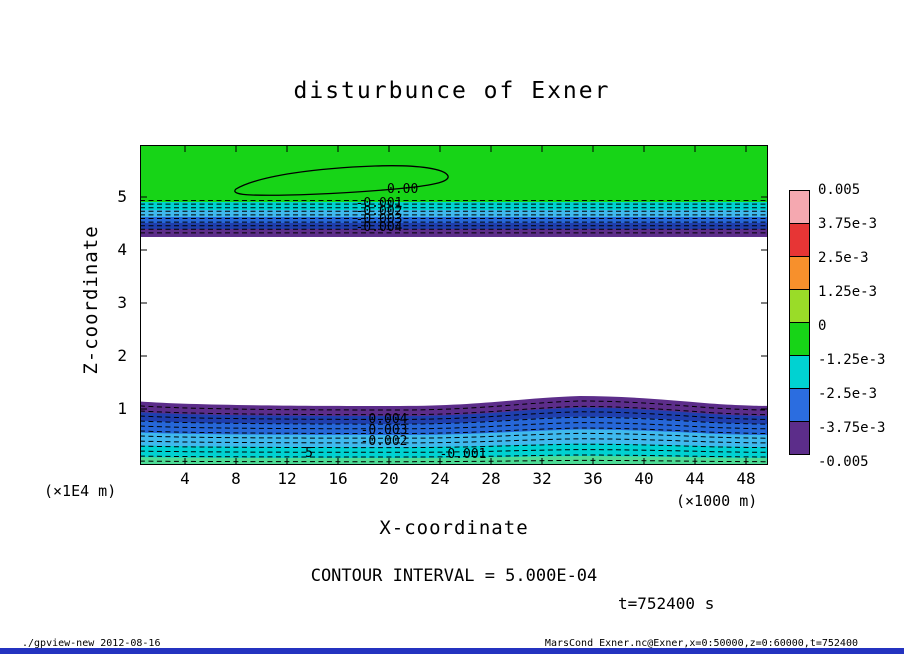 The image size is (904, 654). I want to click on x-tick-label: 20, so click(389, 478).